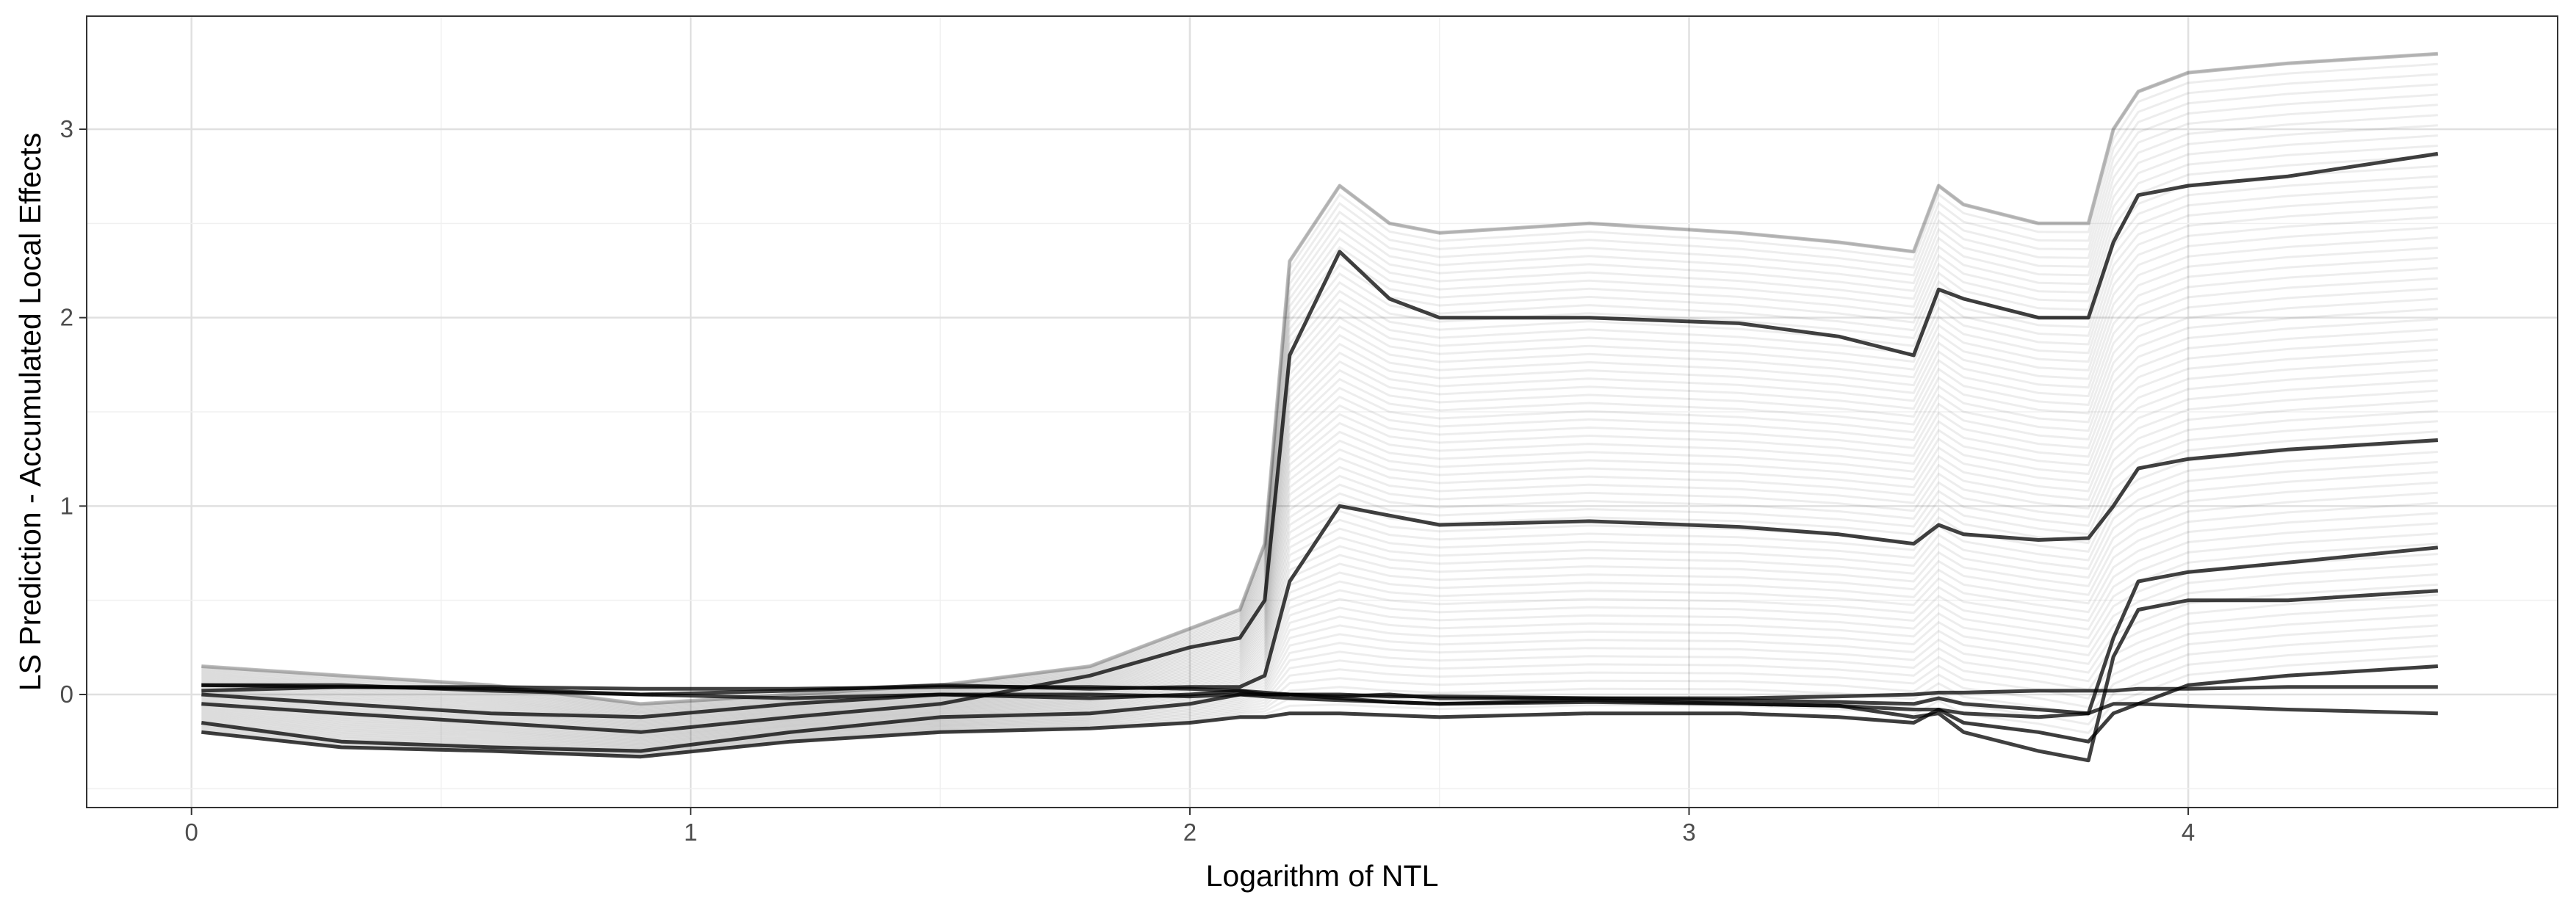 The width and height of the screenshot is (2576, 914). Describe the element at coordinates (66, 318) in the screenshot. I see `y-tick-label: 2` at that location.